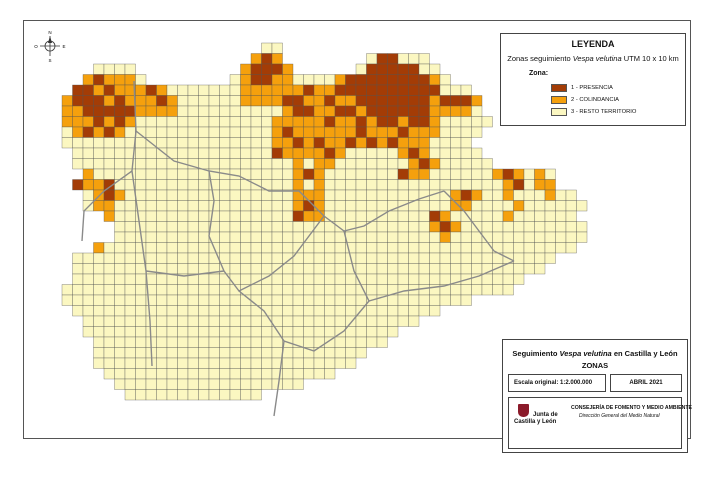 The image size is (708, 480). Describe the element at coordinates (553, 383) in the screenshot. I see `scale-text: Escala original: 1:2.000.000` at that location.